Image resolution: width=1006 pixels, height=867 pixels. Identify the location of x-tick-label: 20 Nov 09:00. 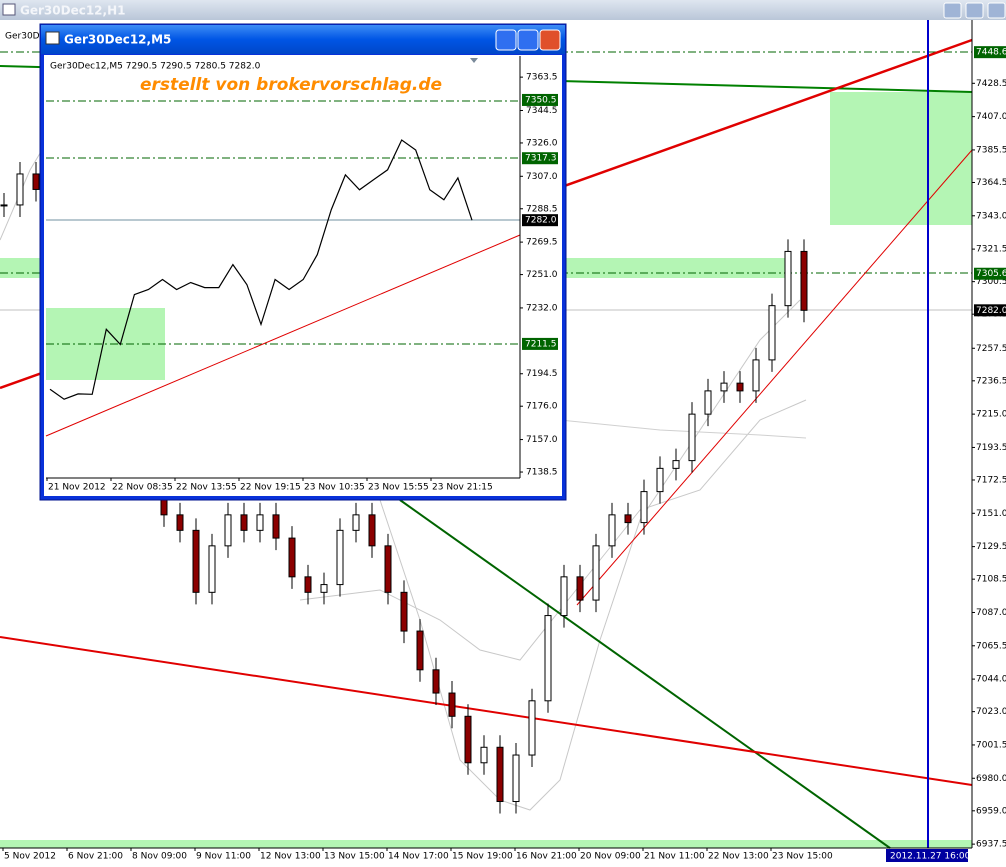
(610, 857).